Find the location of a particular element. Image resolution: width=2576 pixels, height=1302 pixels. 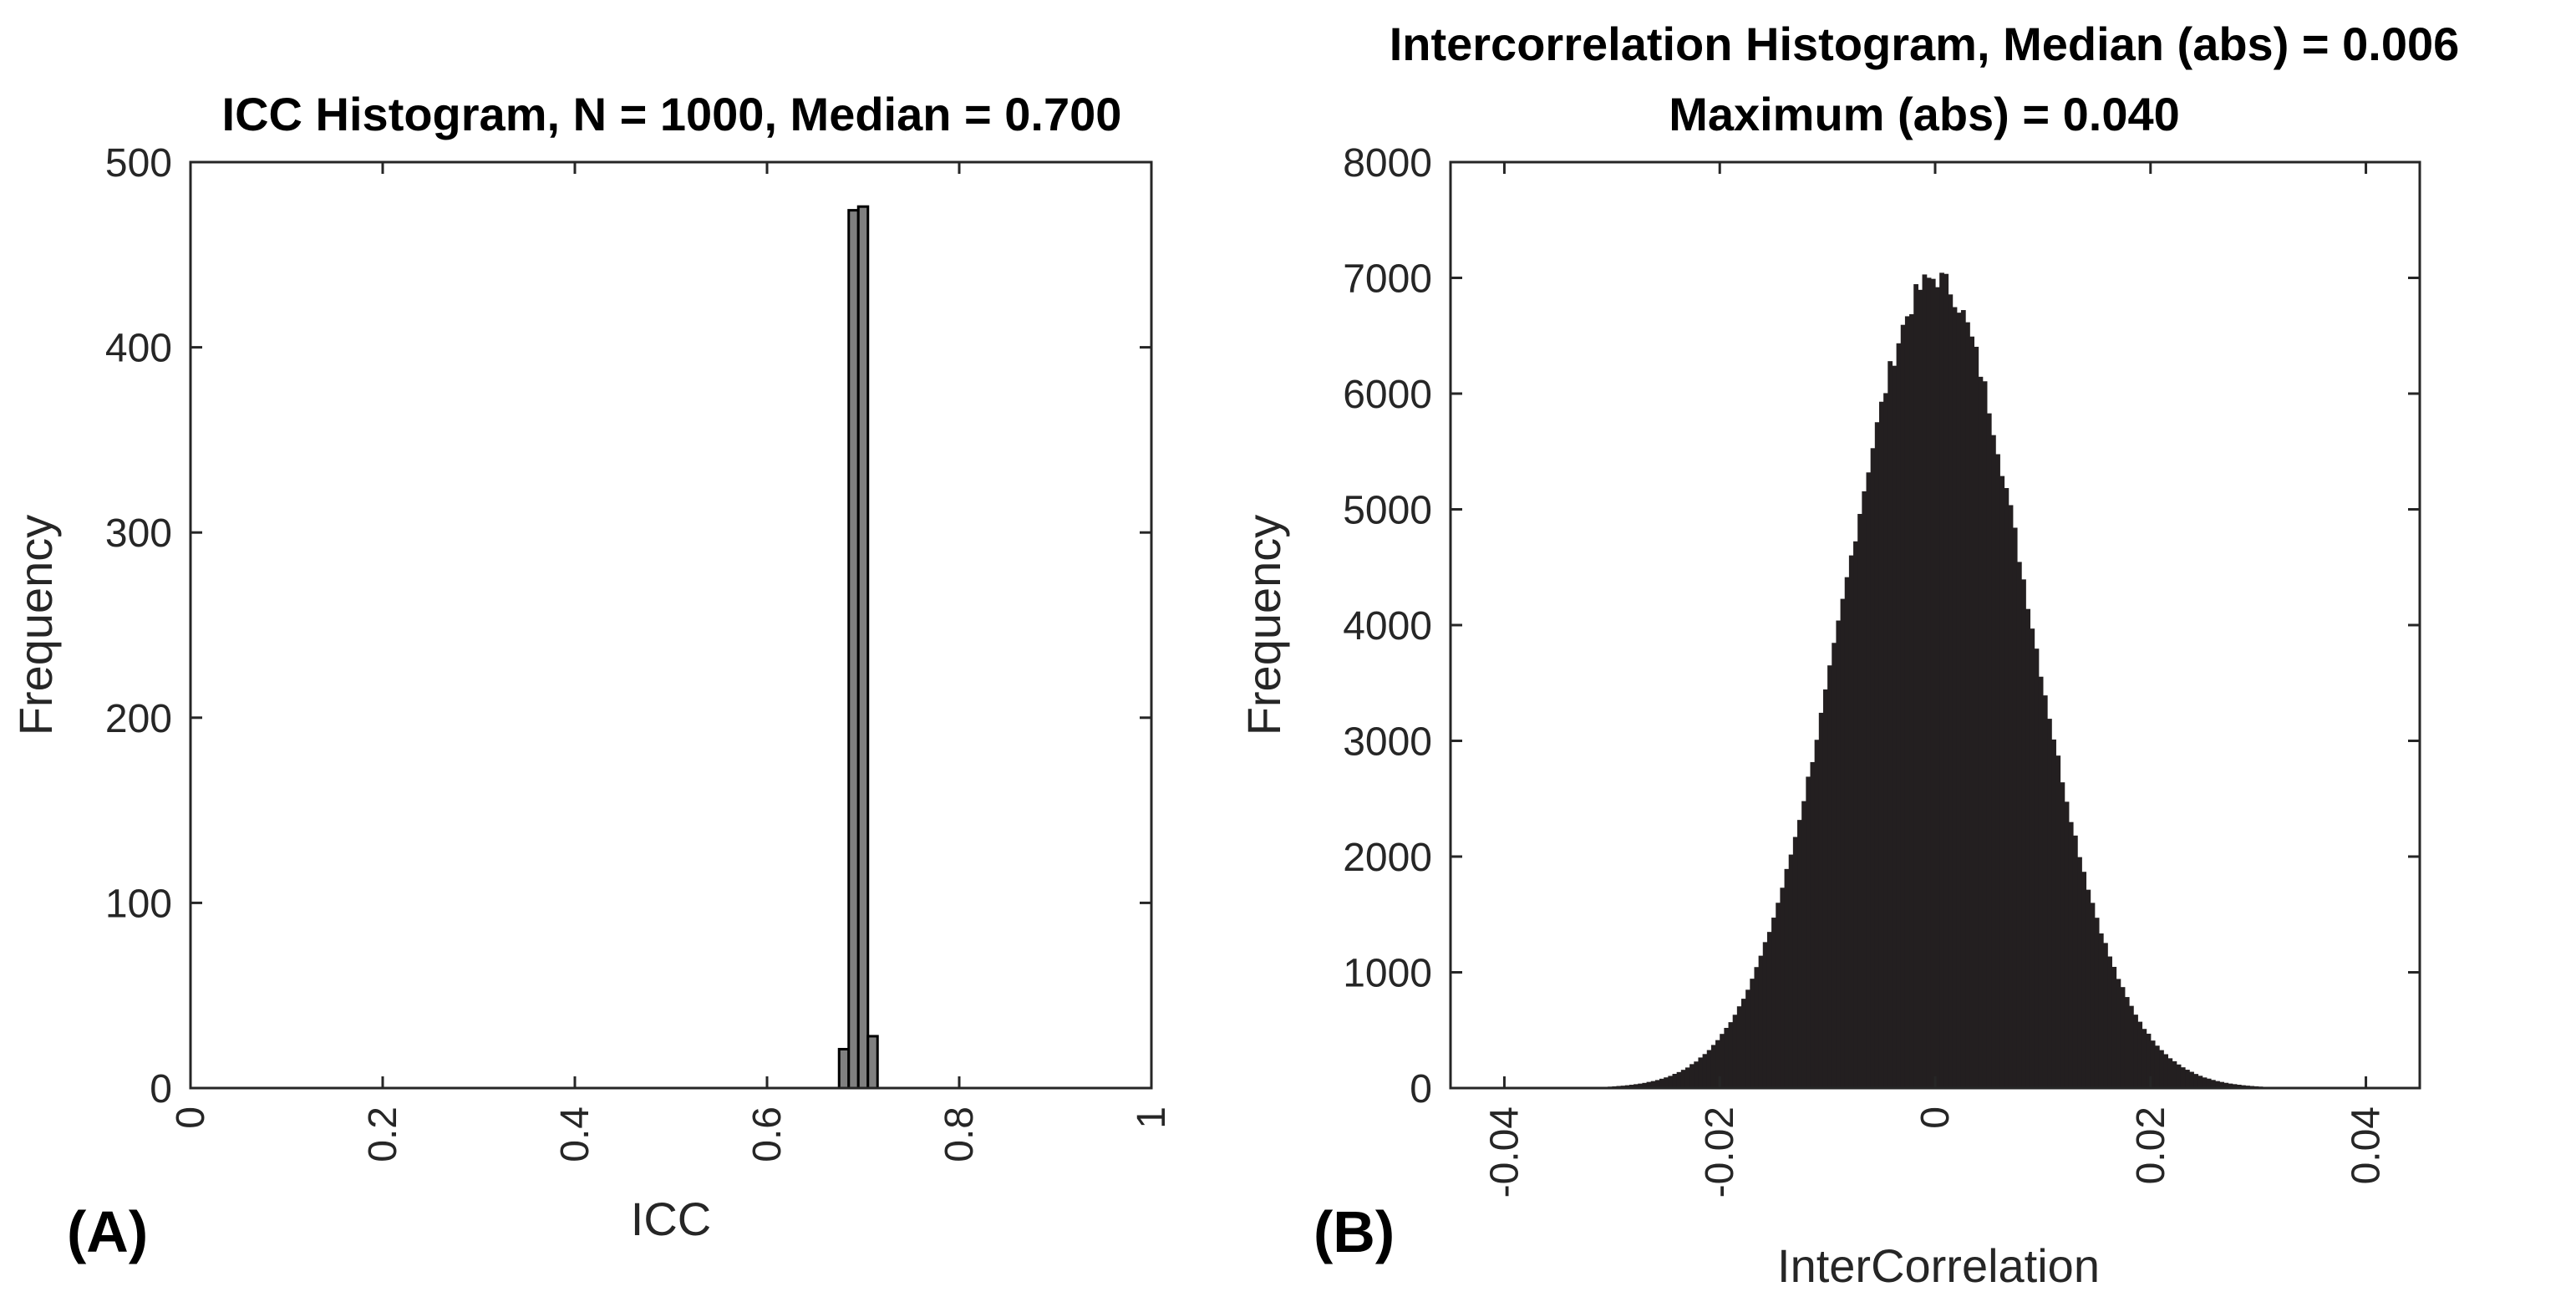

chart-b-xtick-label: 0.04 is located at coordinates (2367, 1145).